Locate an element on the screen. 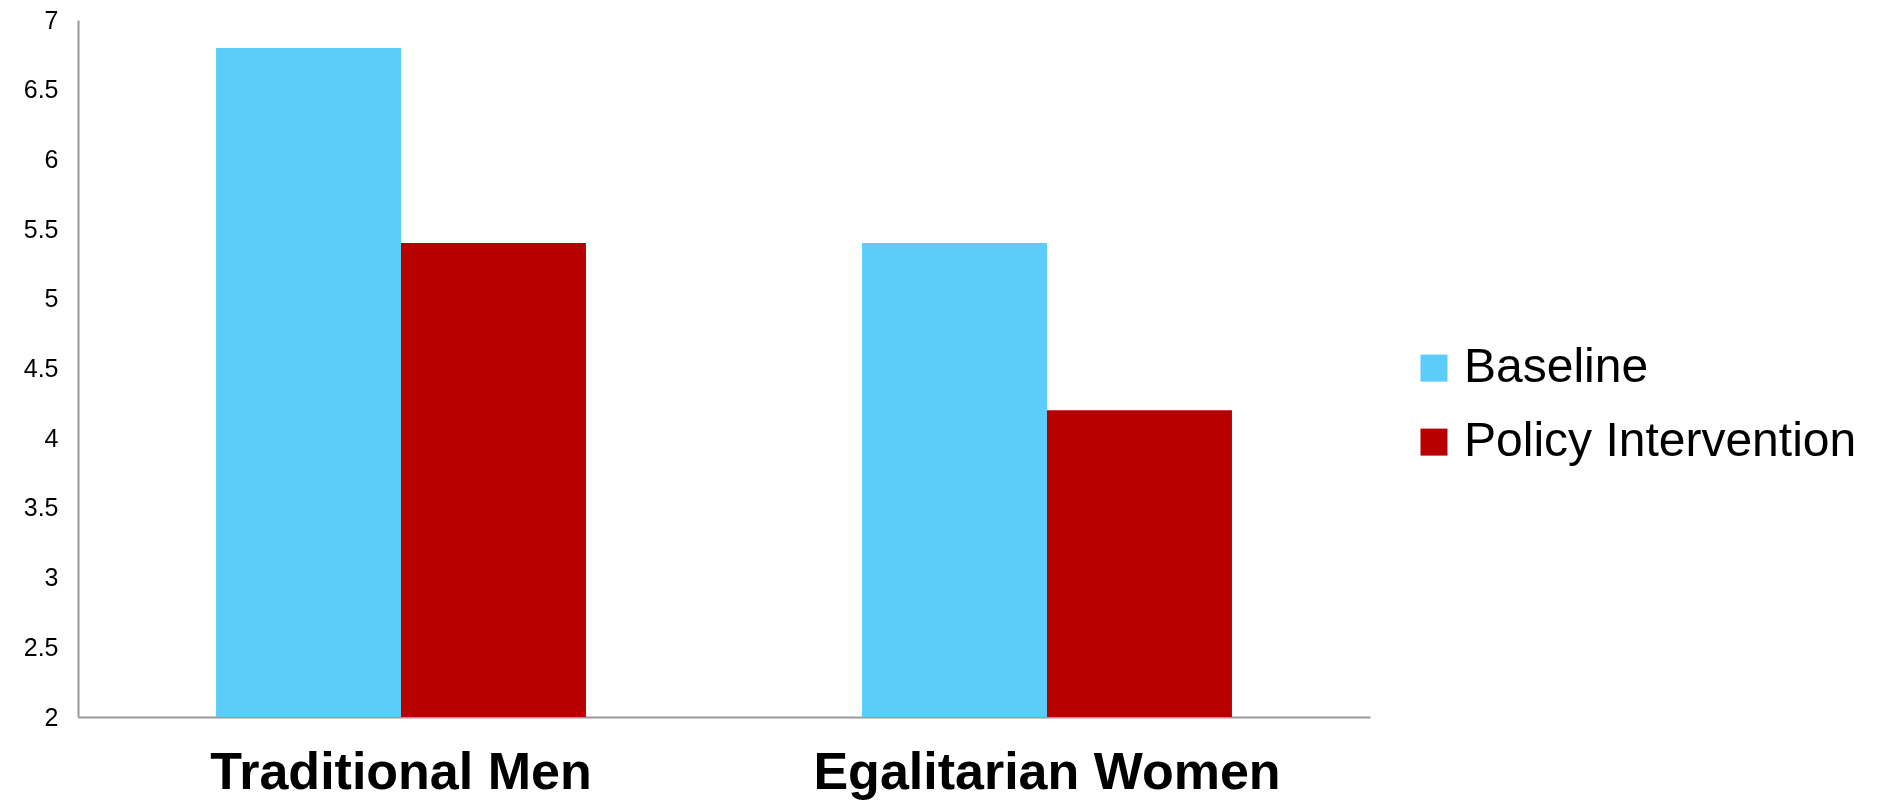 This screenshot has height=805, width=1901. y-tick-label: 4.5 is located at coordinates (41, 368).